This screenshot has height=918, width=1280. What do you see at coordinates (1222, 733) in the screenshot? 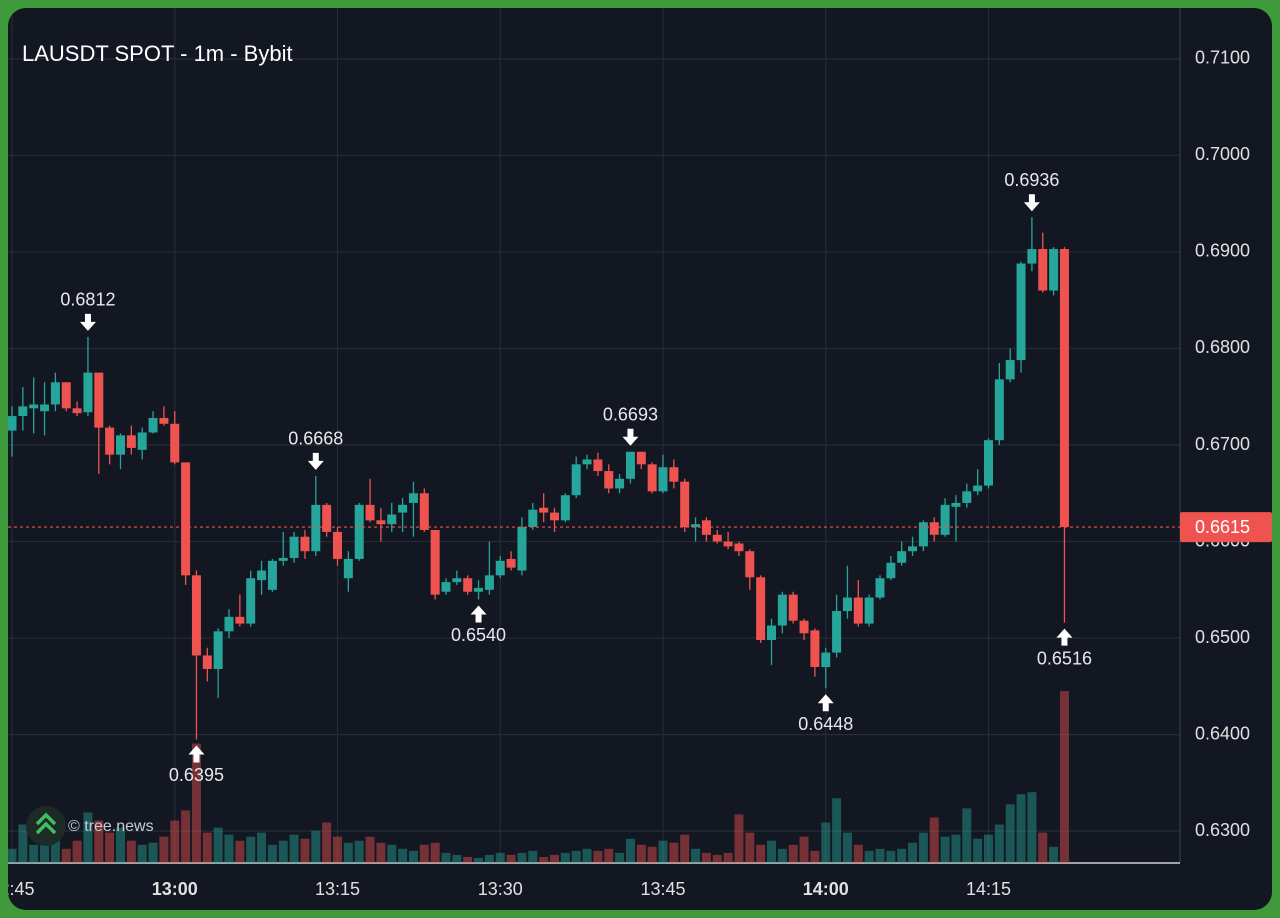
I see `y-tick-label: 0.6400` at bounding box center [1222, 733].